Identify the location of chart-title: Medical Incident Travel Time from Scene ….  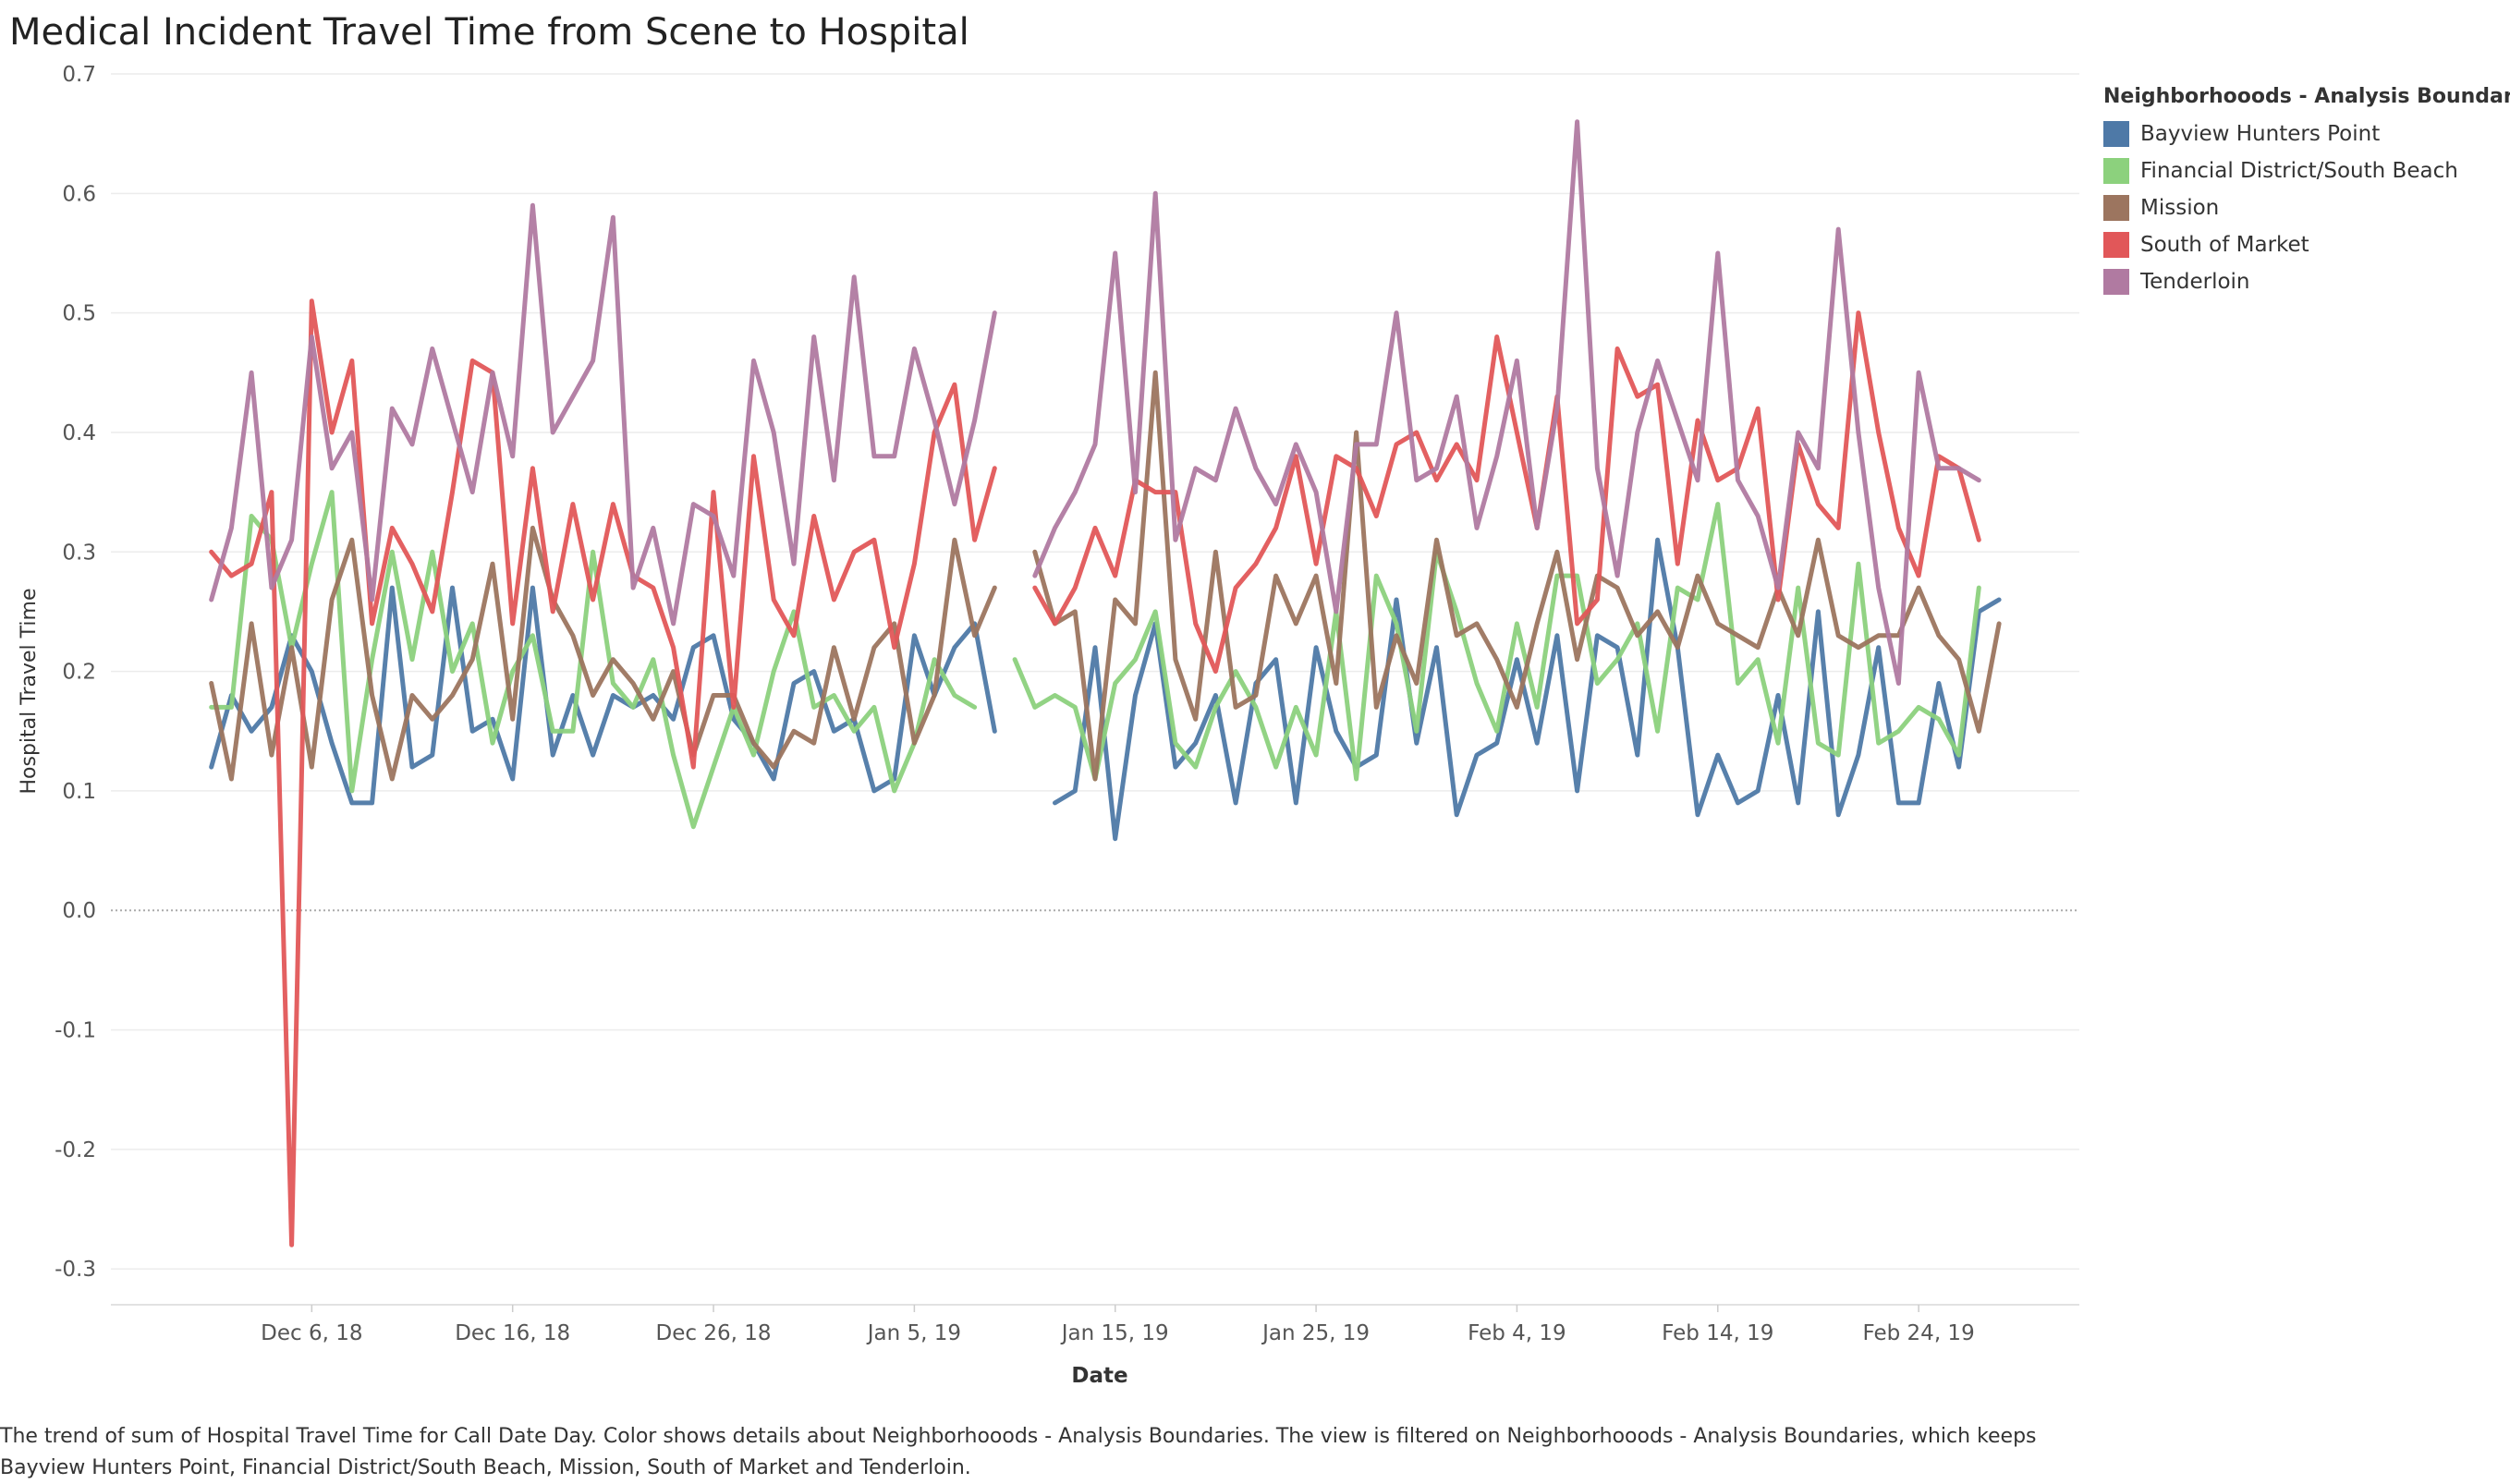
(489, 32).